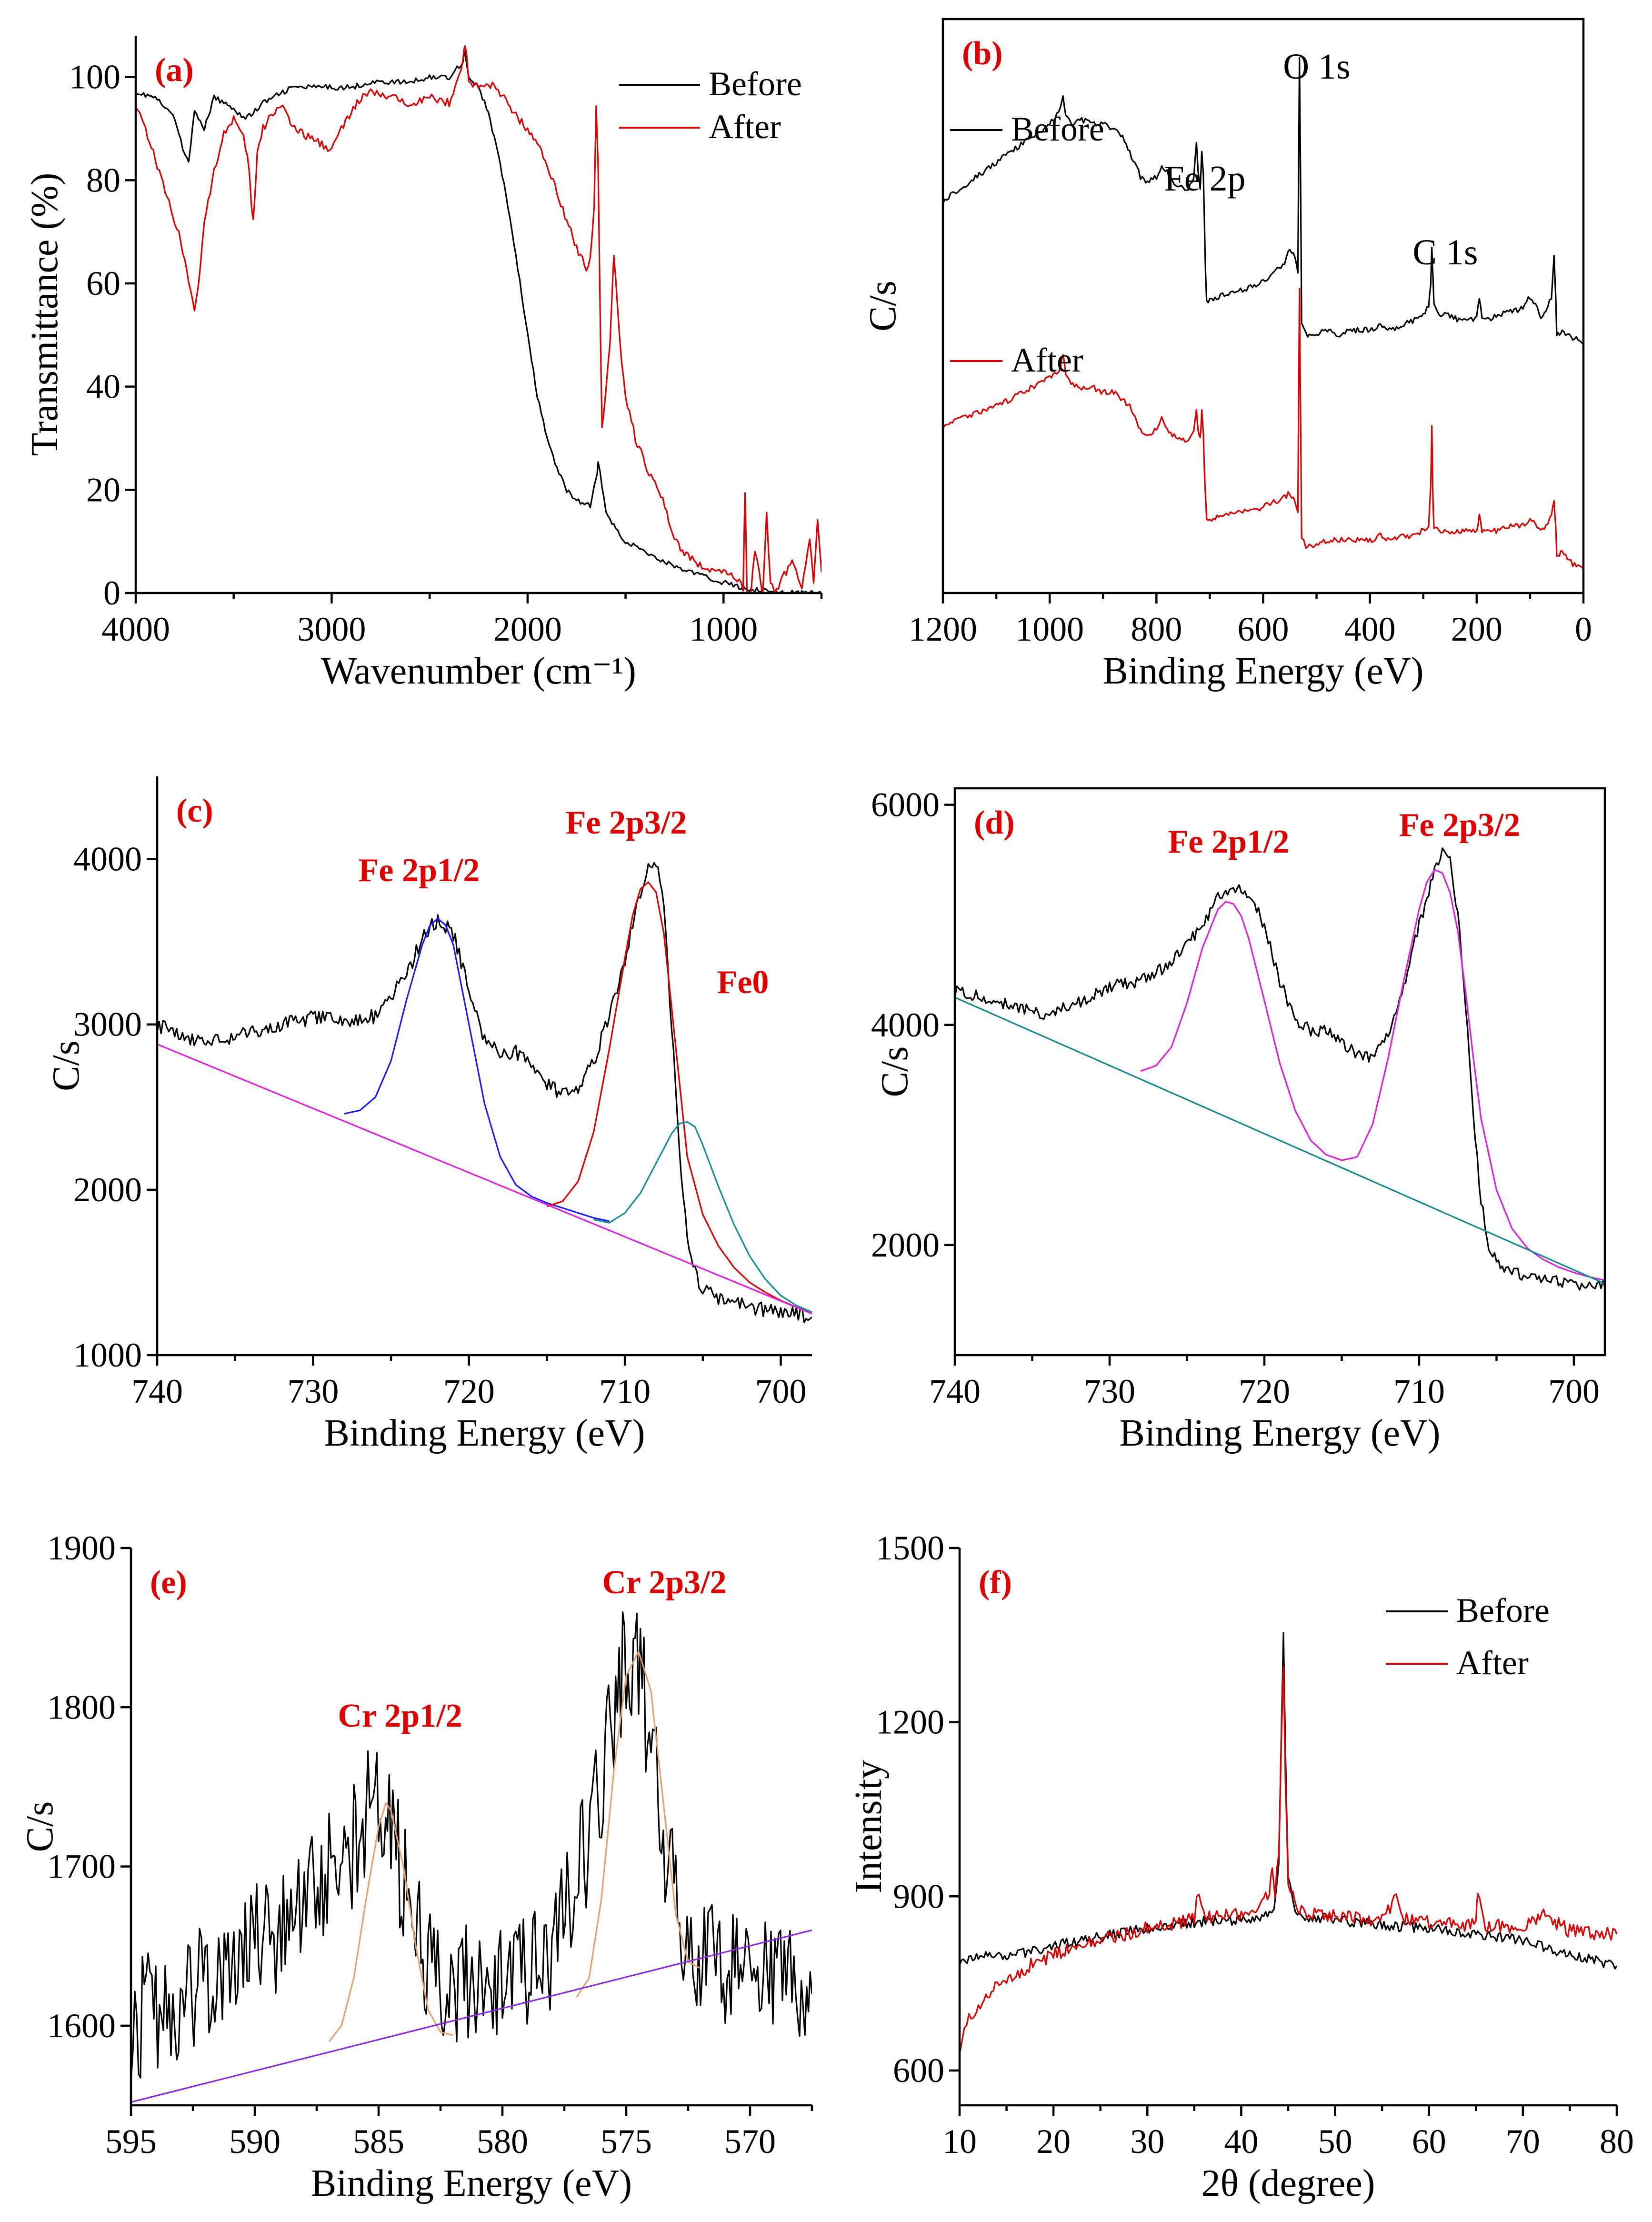 This screenshot has width=1652, height=2222. What do you see at coordinates (1109, 1391) in the screenshot?
I see `x-tick-label: 730` at bounding box center [1109, 1391].